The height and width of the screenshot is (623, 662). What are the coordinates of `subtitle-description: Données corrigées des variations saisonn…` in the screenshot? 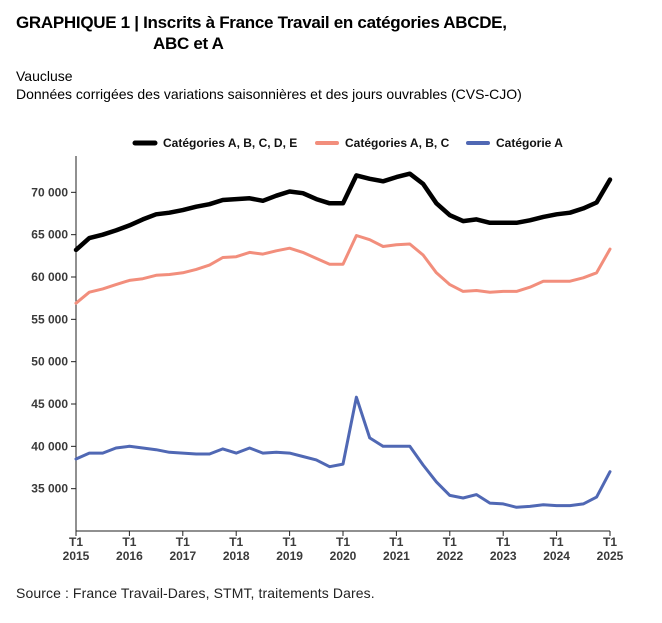 It's located at (269, 94).